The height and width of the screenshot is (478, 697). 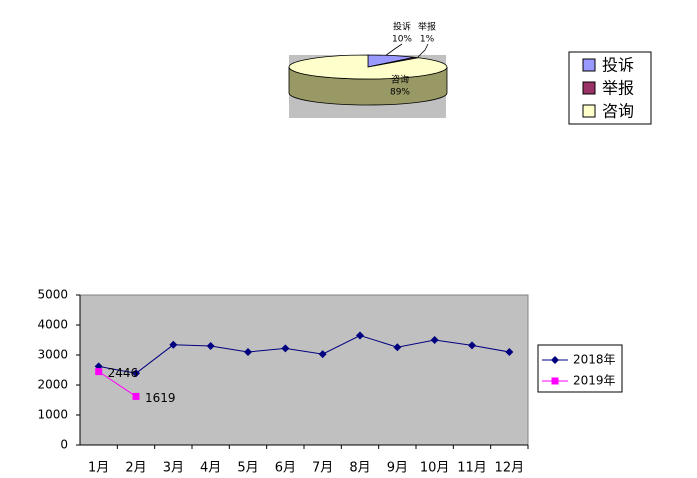 I want to click on pie-label-name: 咨询, so click(x=400, y=80).